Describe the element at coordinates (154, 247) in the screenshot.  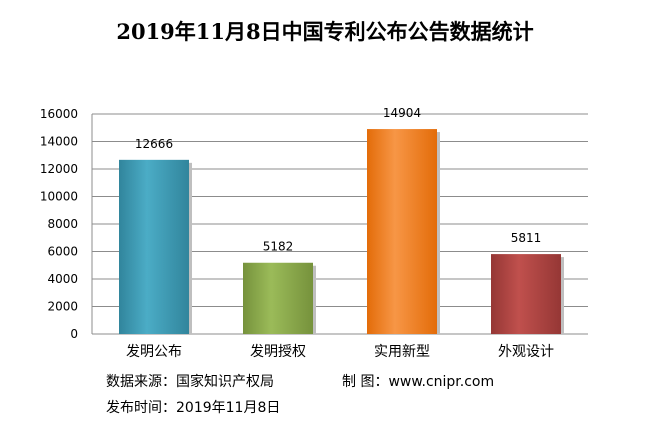
I see `bar-发明公布` at that location.